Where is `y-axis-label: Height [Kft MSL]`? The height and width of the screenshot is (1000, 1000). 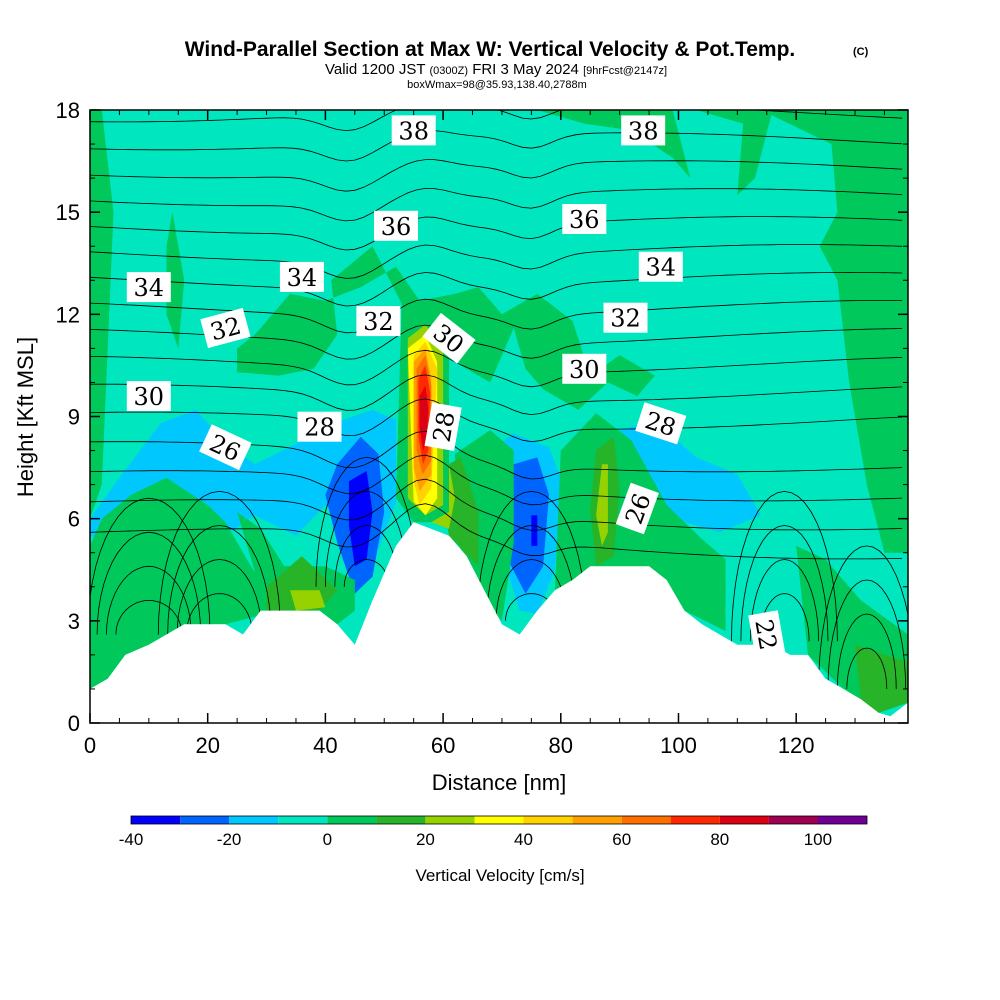 y-axis-label: Height [Kft MSL] is located at coordinates (25, 417).